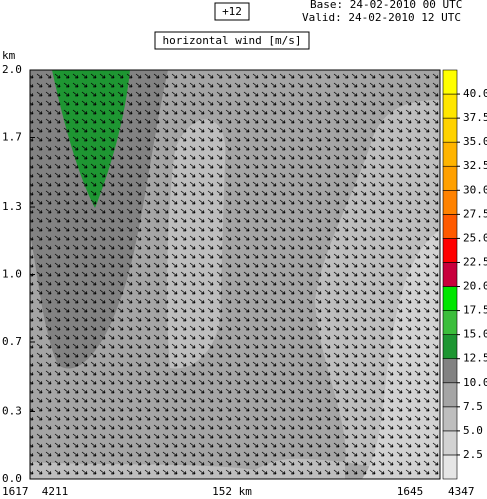 The height and width of the screenshot is (499, 487). I want to click on colorbar-label: 25.0, so click(475, 237).